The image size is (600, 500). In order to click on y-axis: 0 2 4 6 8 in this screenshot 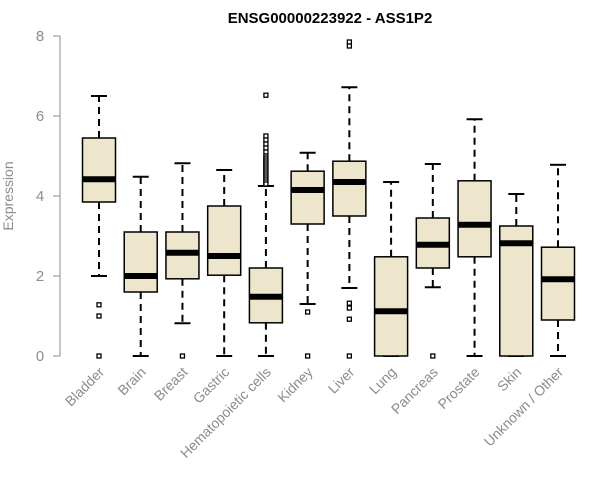, I will do `click(48, 196)`.